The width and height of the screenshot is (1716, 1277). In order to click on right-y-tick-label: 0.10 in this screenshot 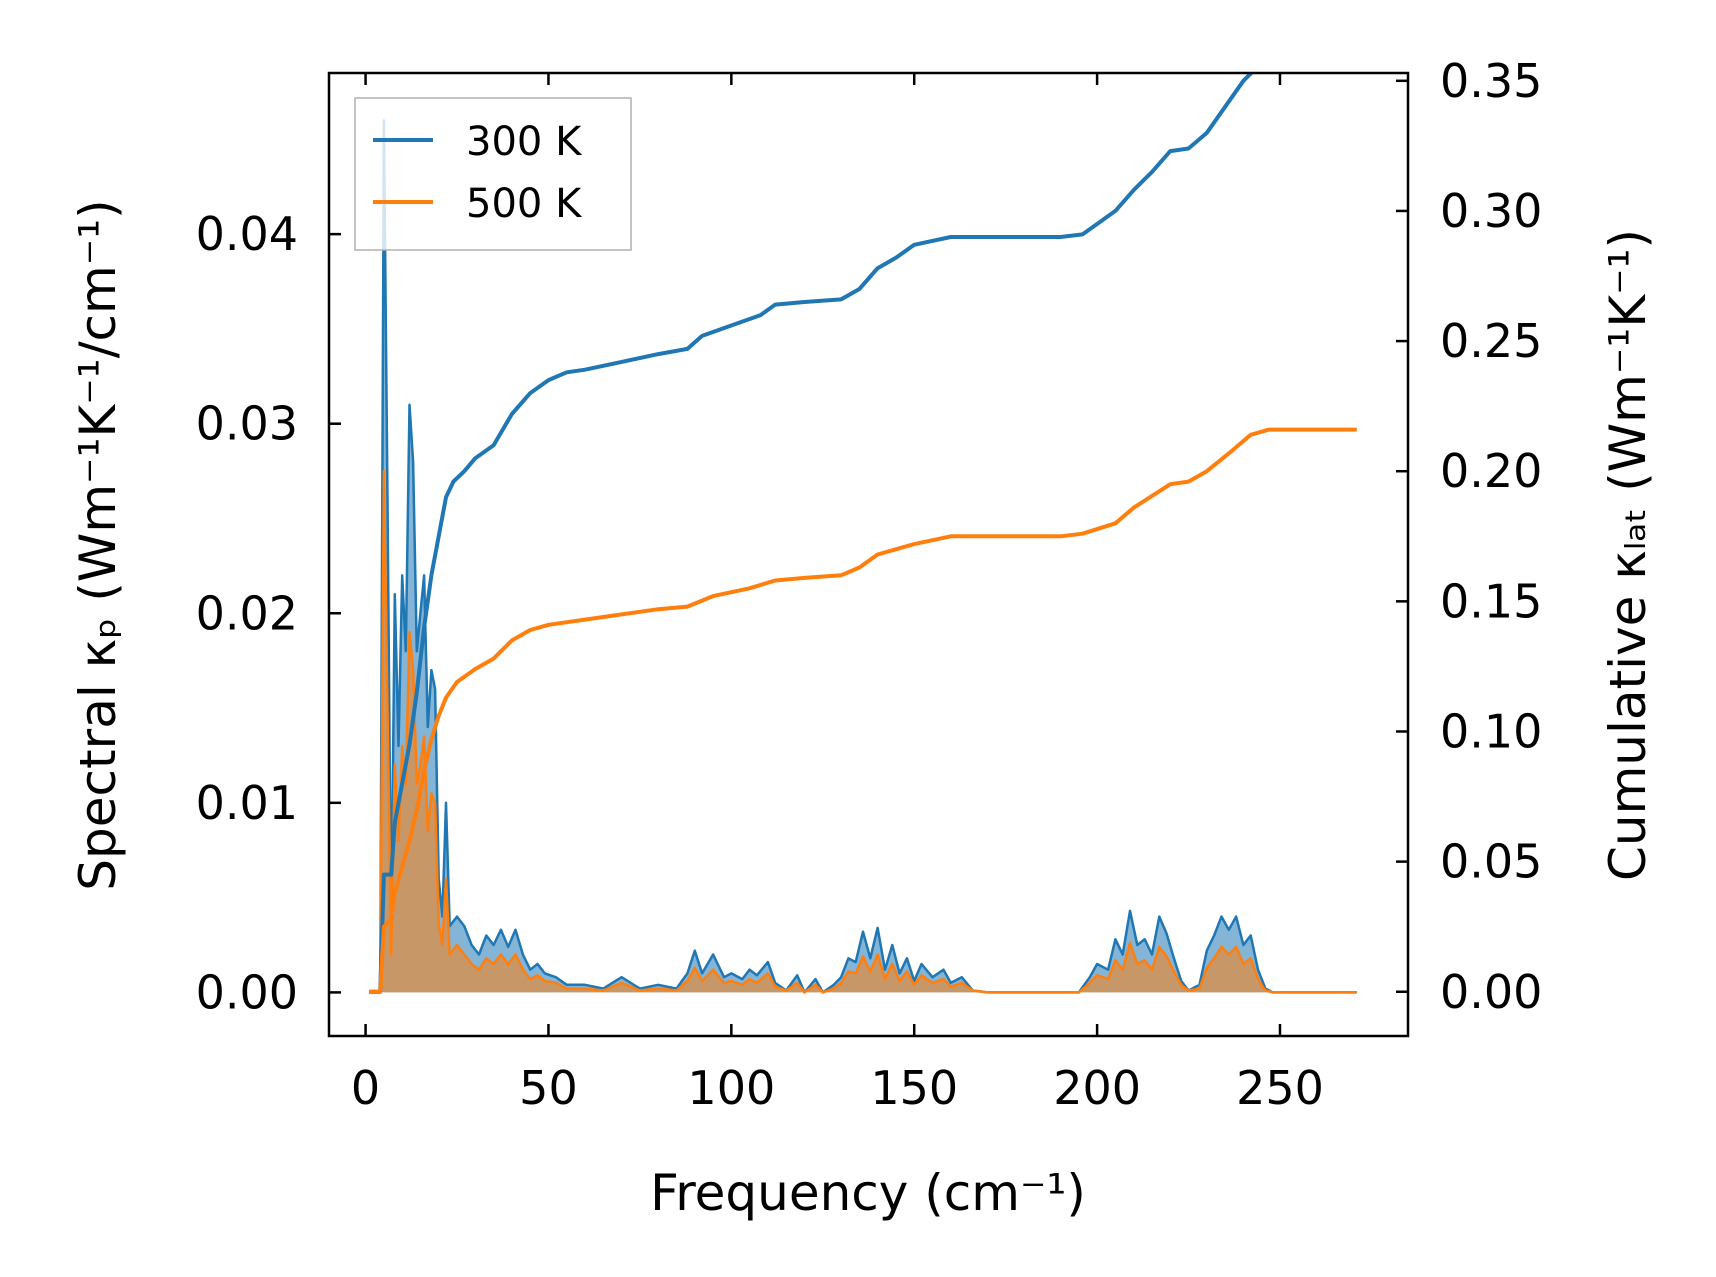, I will do `click(1491, 731)`.